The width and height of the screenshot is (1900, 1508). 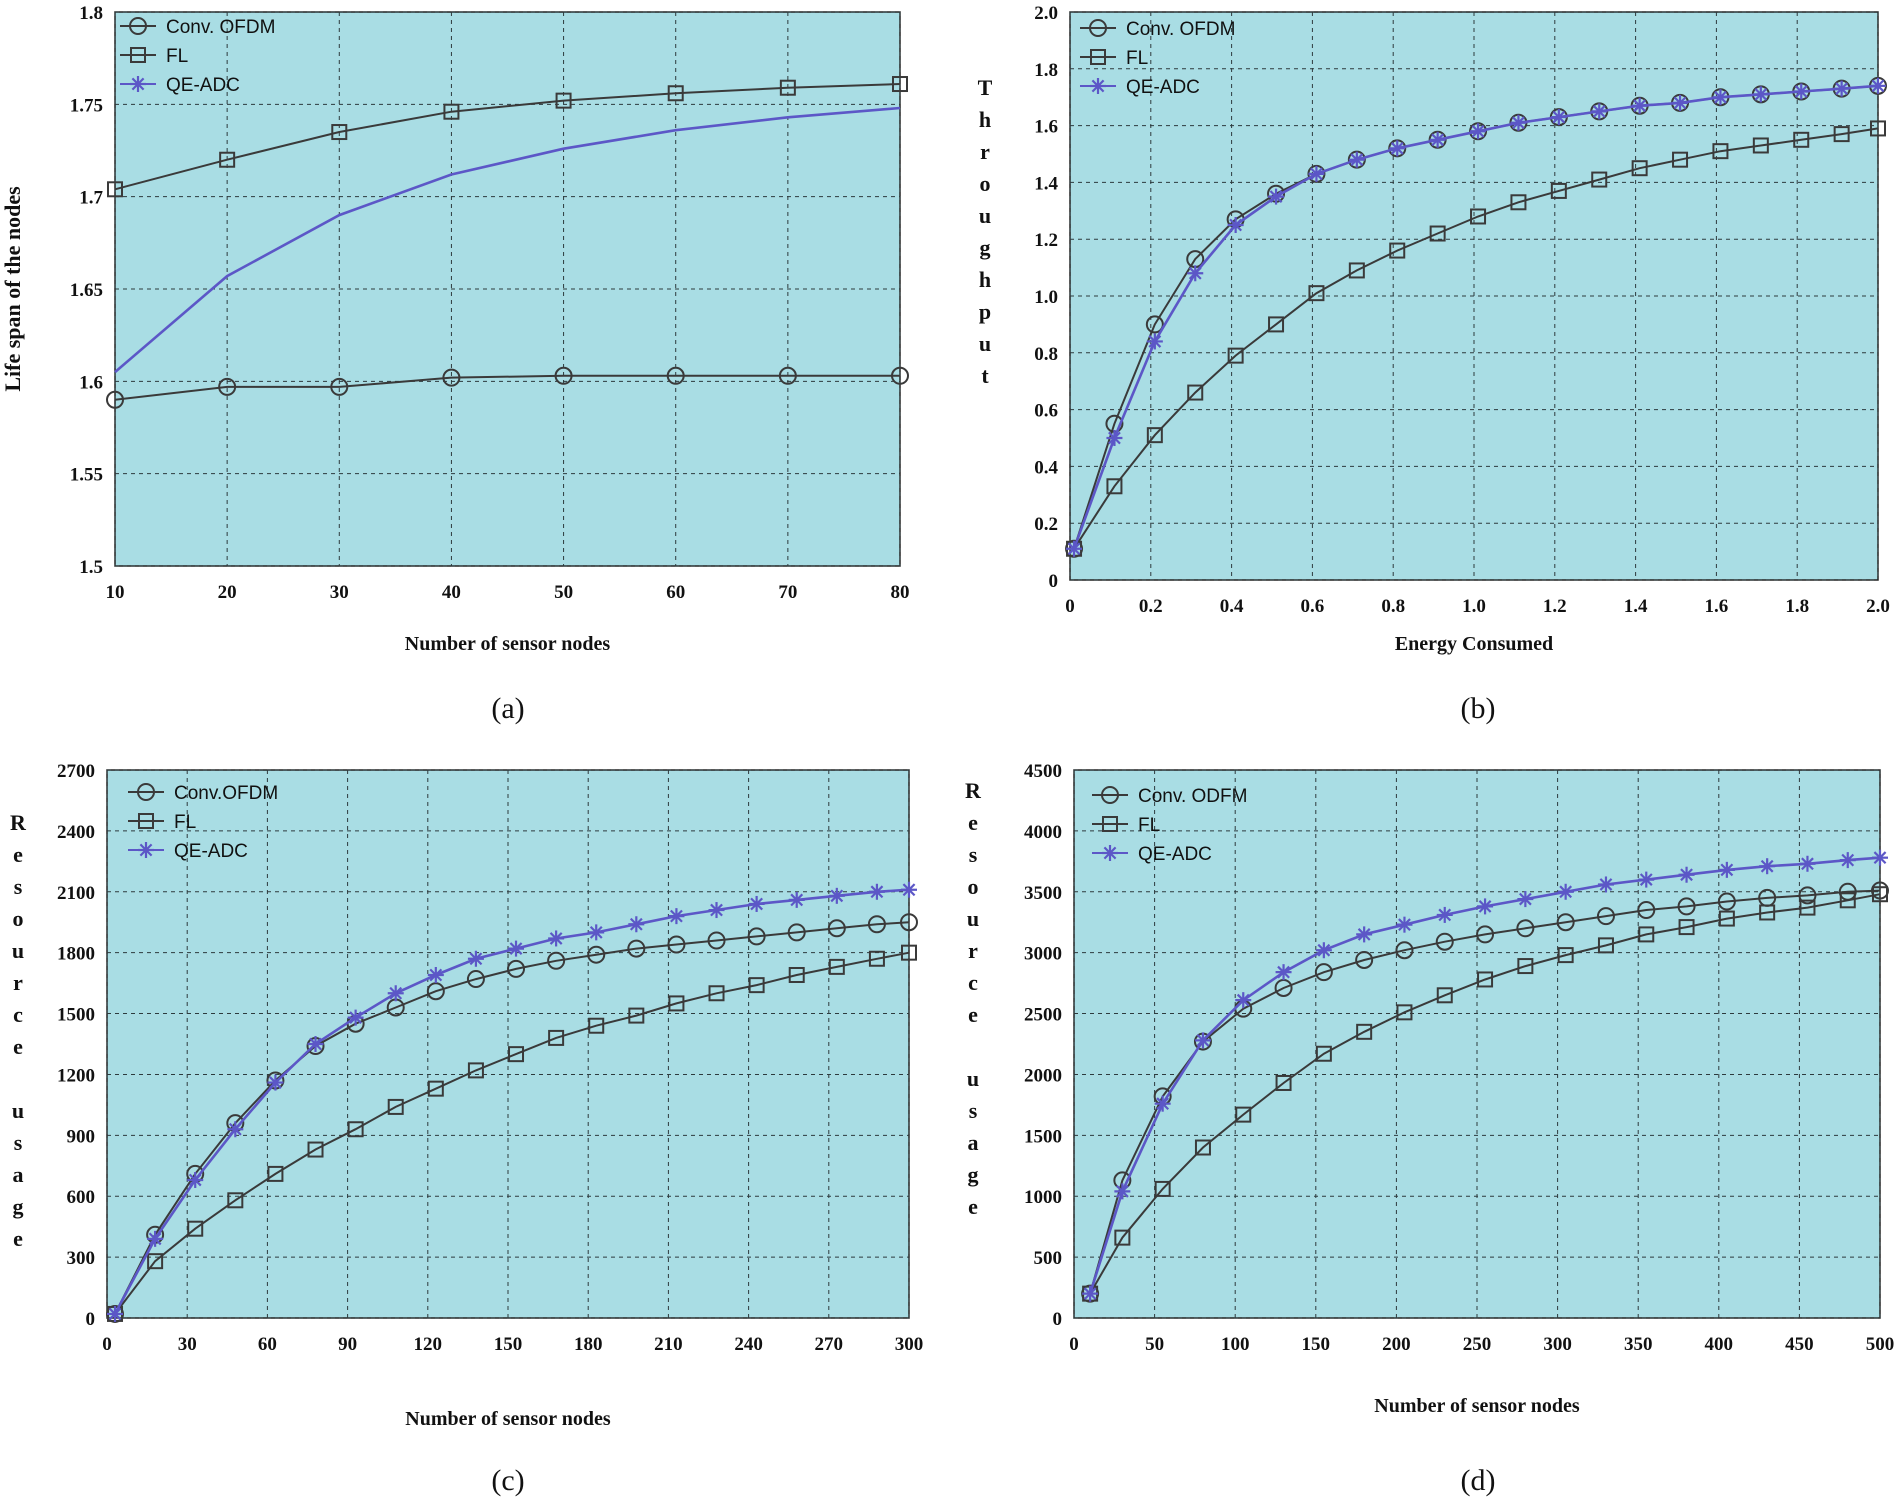 What do you see at coordinates (86, 290) in the screenshot?
I see `y-tick-label: 1.65` at bounding box center [86, 290].